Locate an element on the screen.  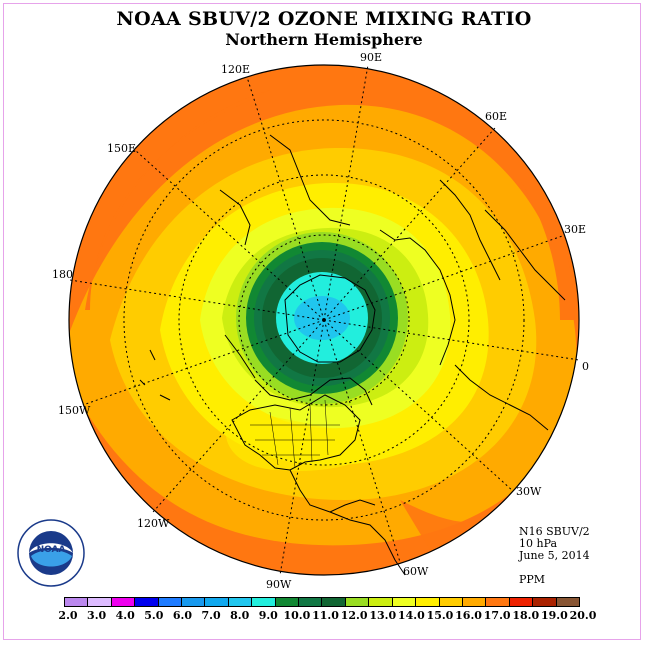
color-scale-tick-label: 16.0 is located at coordinates (468, 615).